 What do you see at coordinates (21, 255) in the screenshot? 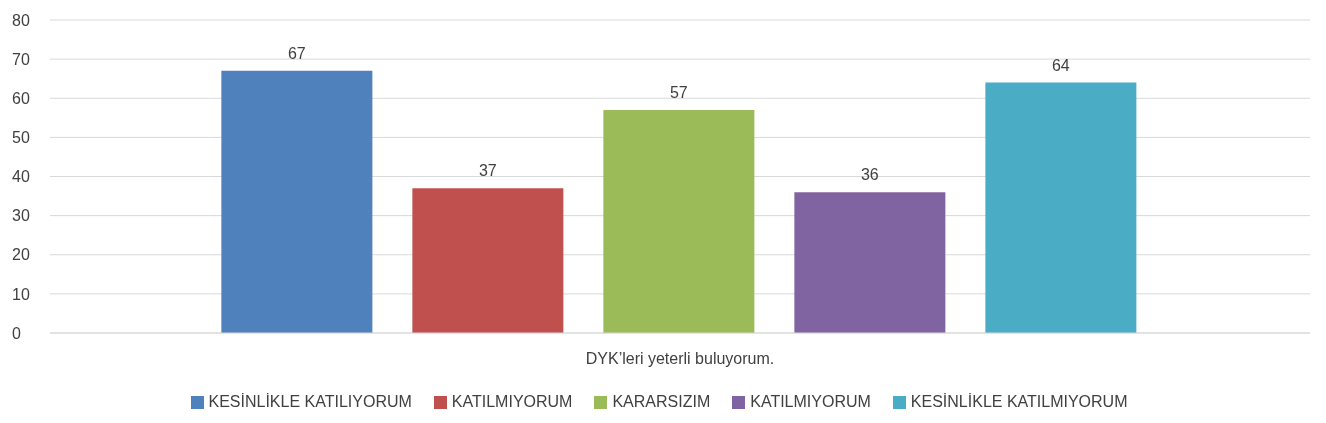
I see `y-tick-label: 20` at bounding box center [21, 255].